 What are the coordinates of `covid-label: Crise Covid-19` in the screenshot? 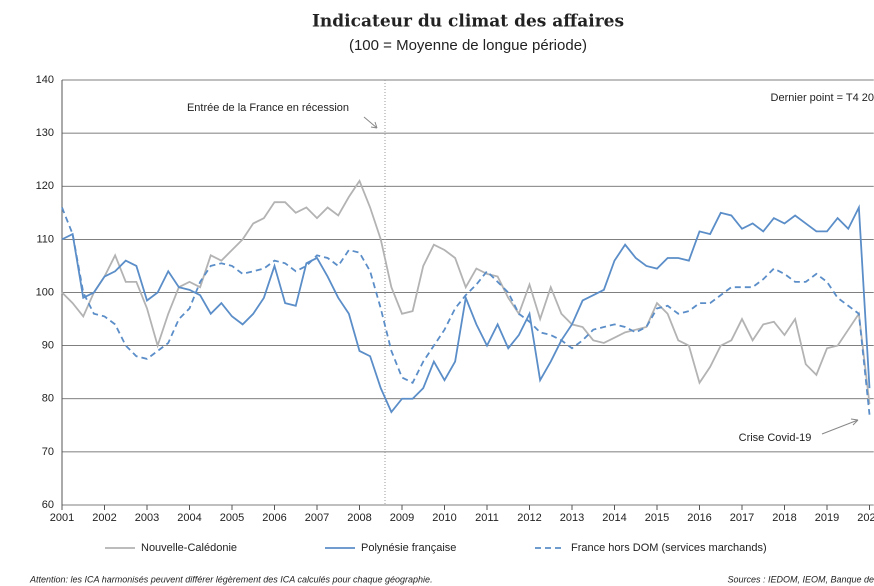 It's located at (775, 438).